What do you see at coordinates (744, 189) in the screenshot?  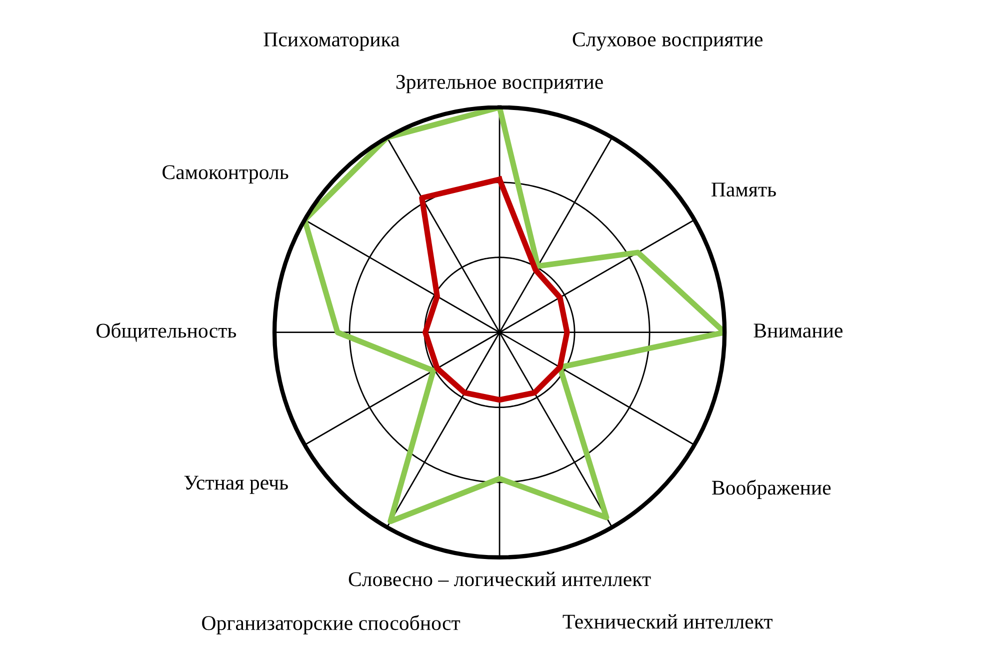 I see `spoke-label: Память` at bounding box center [744, 189].